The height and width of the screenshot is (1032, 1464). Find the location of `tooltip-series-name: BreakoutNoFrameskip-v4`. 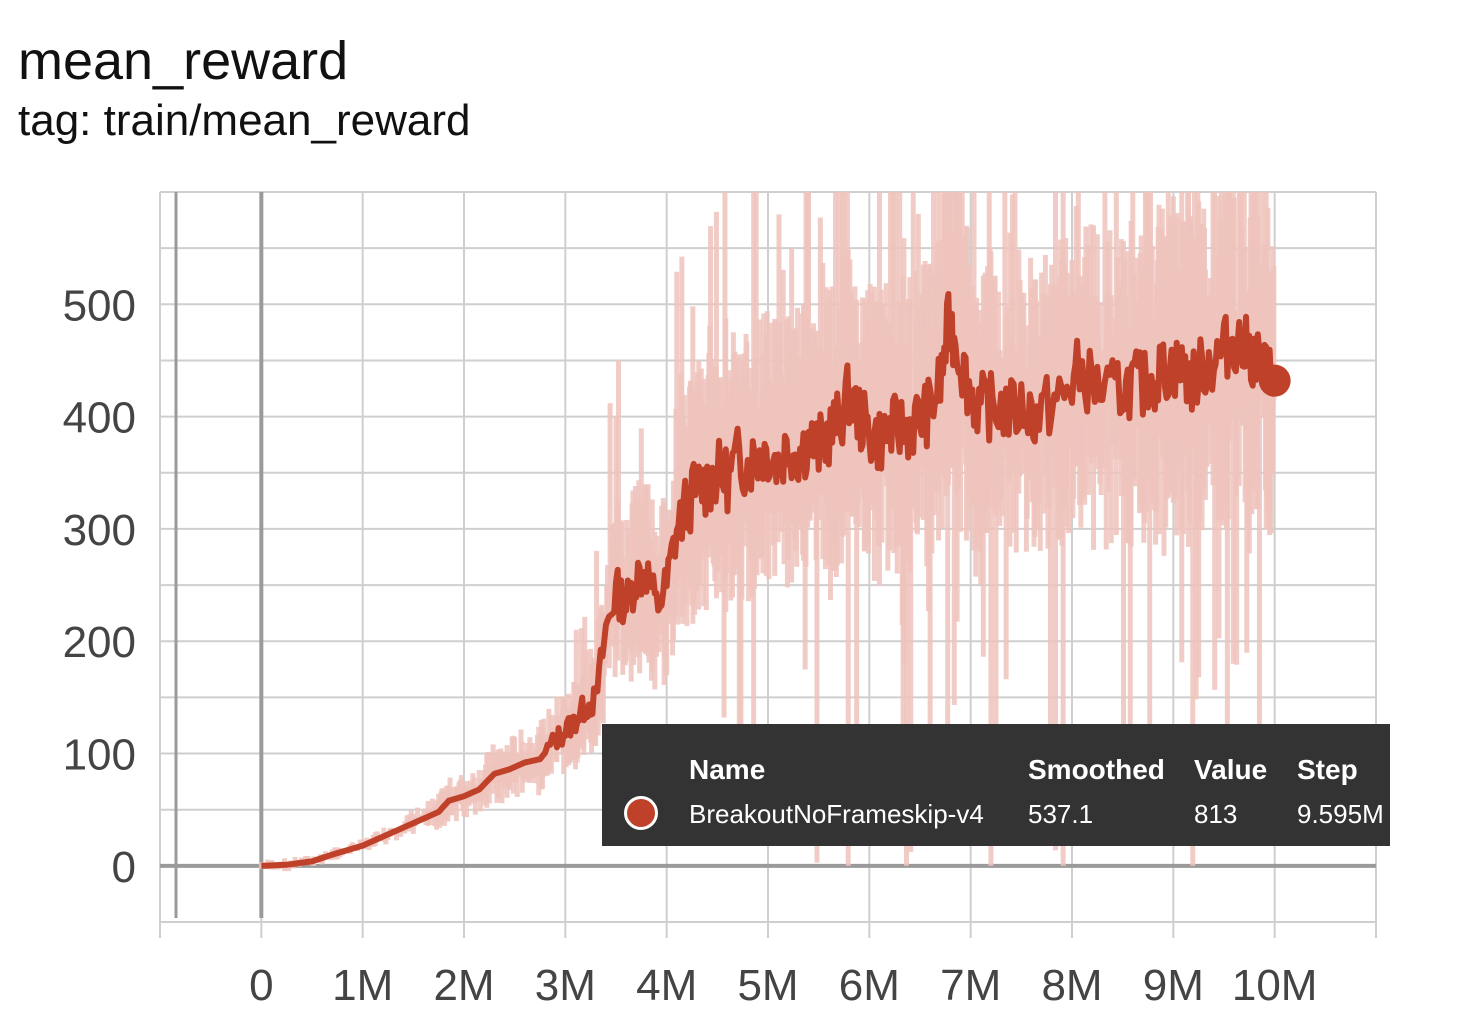

tooltip-series-name: BreakoutNoFrameskip-v4 is located at coordinates (836, 814).